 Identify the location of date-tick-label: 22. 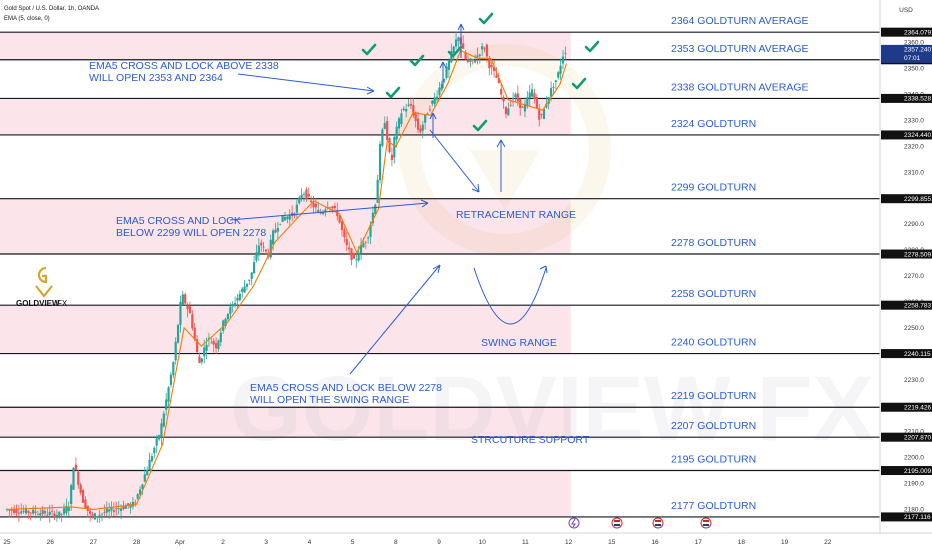
(828, 542).